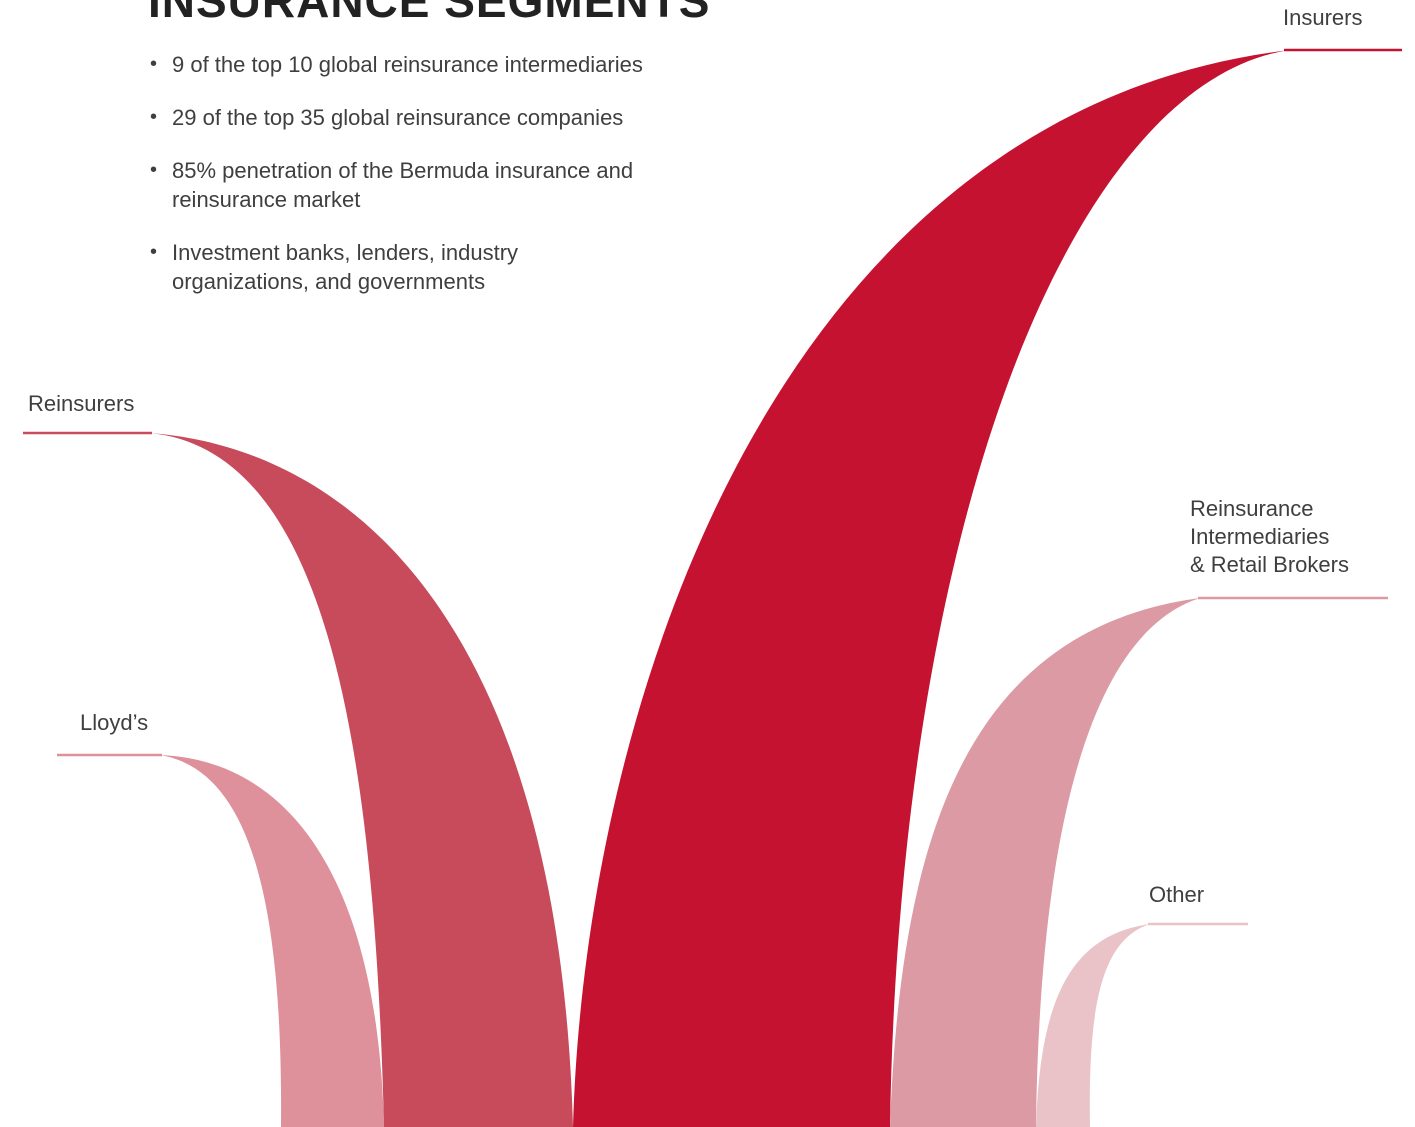 The image size is (1415, 1127). What do you see at coordinates (1323, 17) in the screenshot?
I see `insurers-label: Insurers` at bounding box center [1323, 17].